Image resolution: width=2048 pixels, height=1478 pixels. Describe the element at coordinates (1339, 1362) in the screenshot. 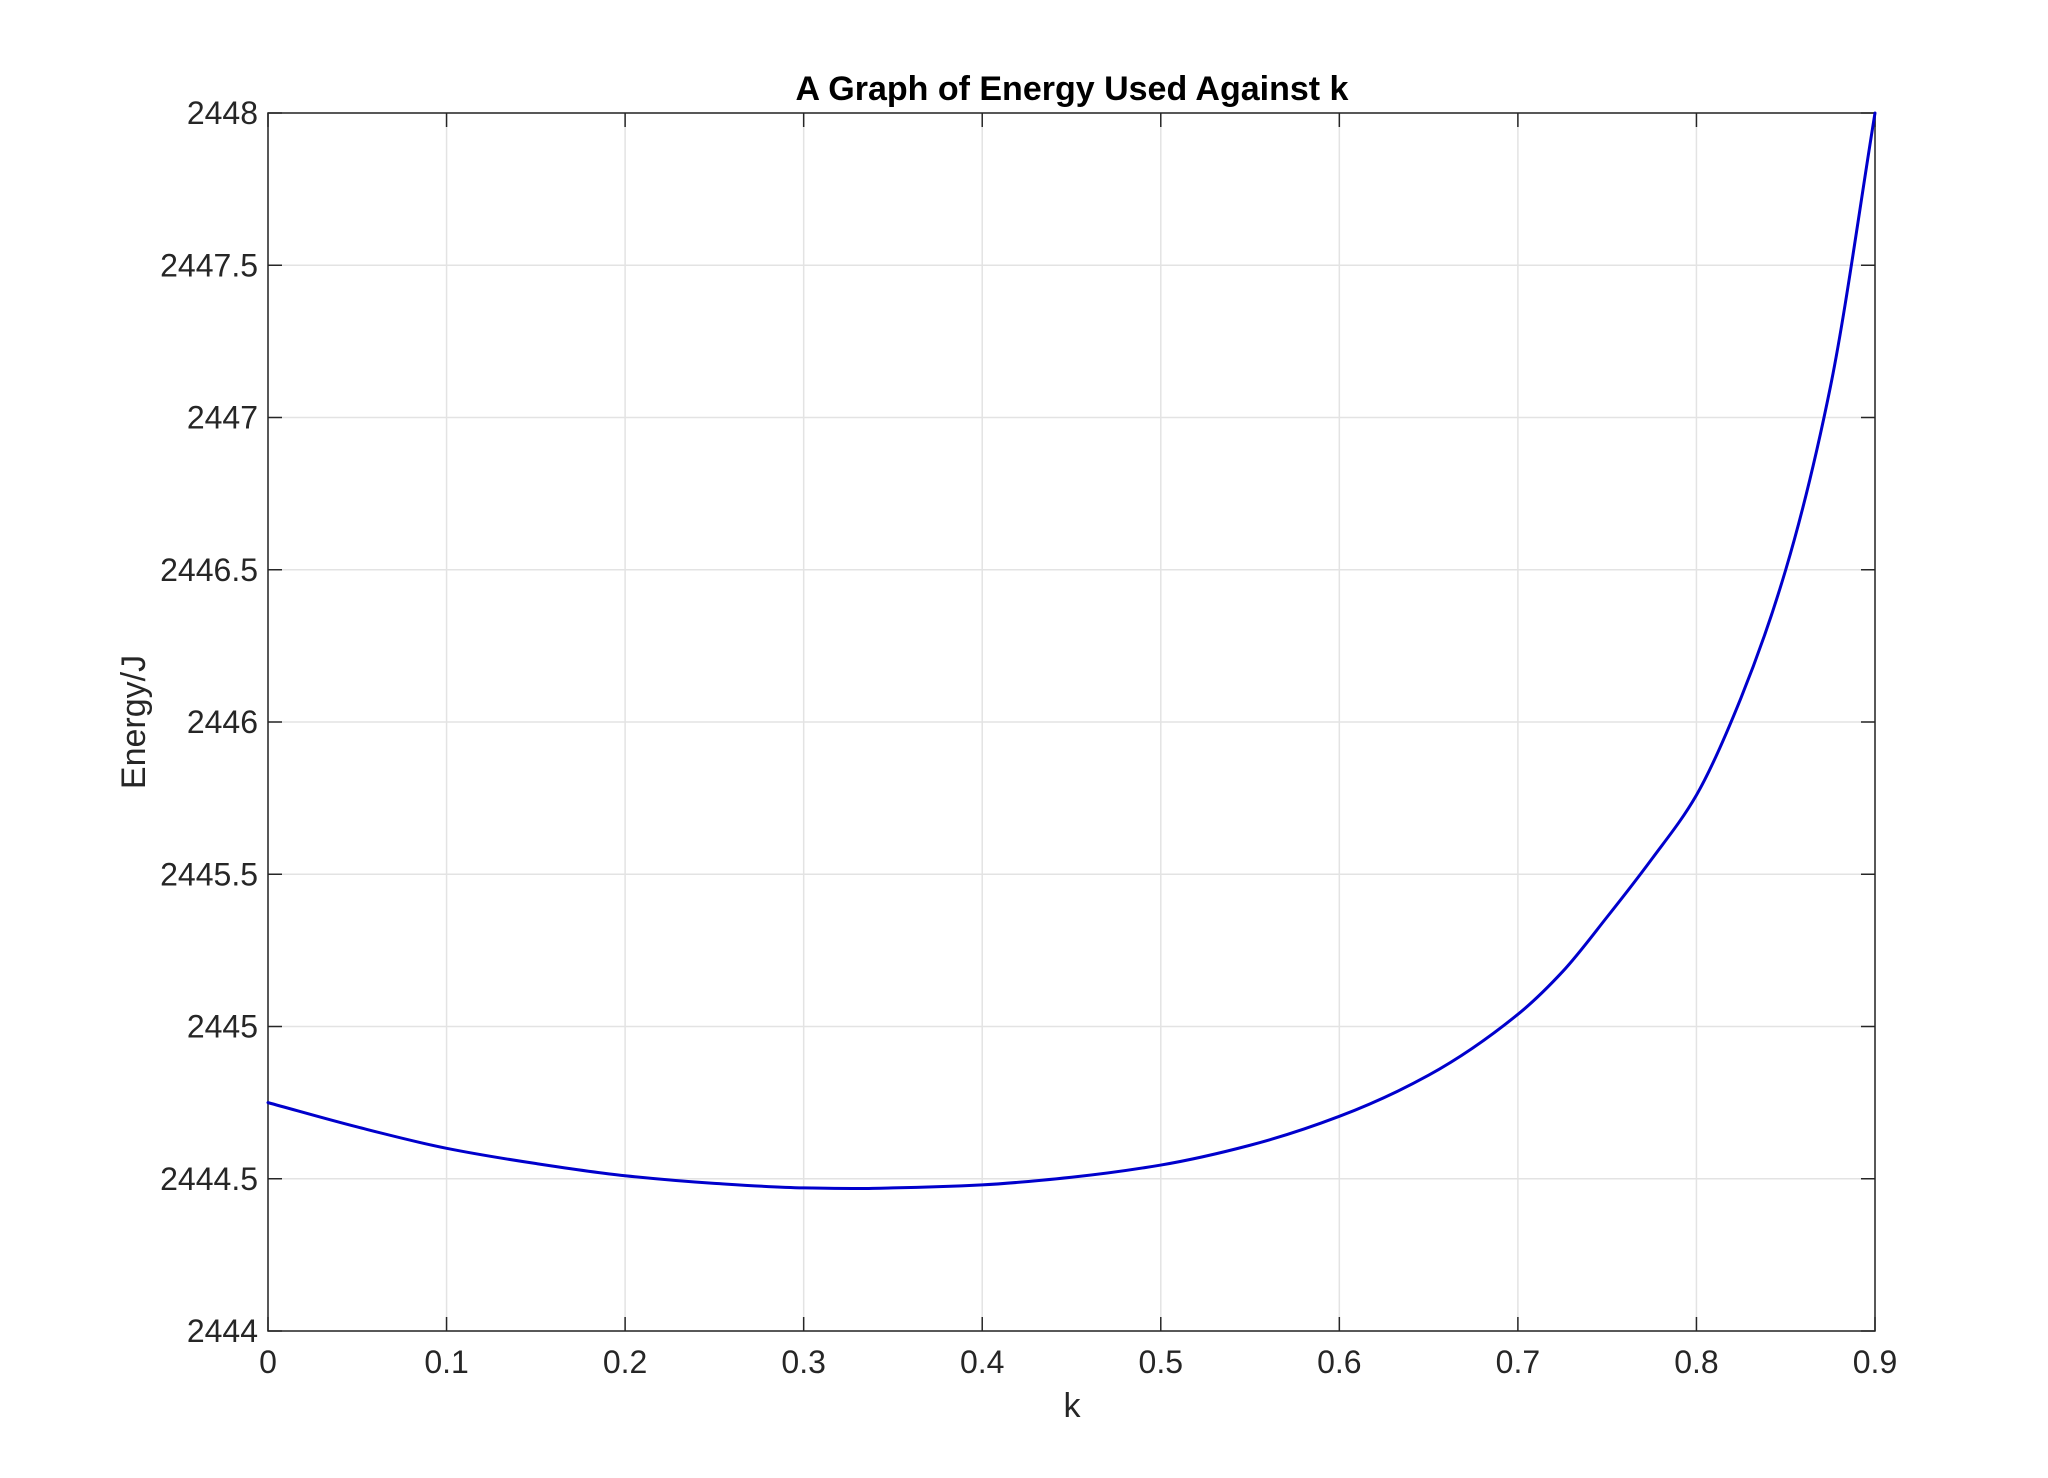

I see `x-tick-label: 0.6` at that location.